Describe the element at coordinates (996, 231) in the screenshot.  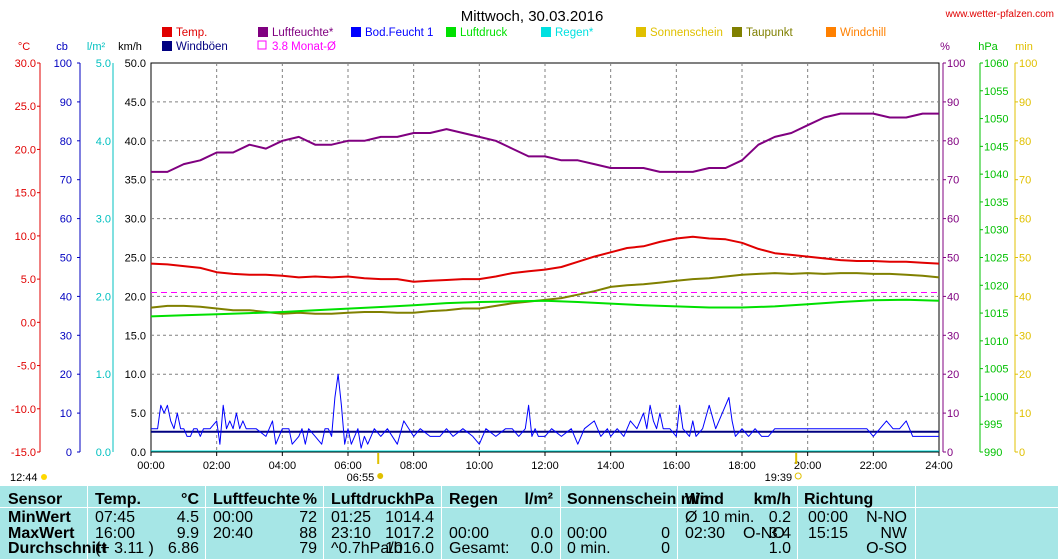
I see `pressure-tick-label: 1030` at that location.